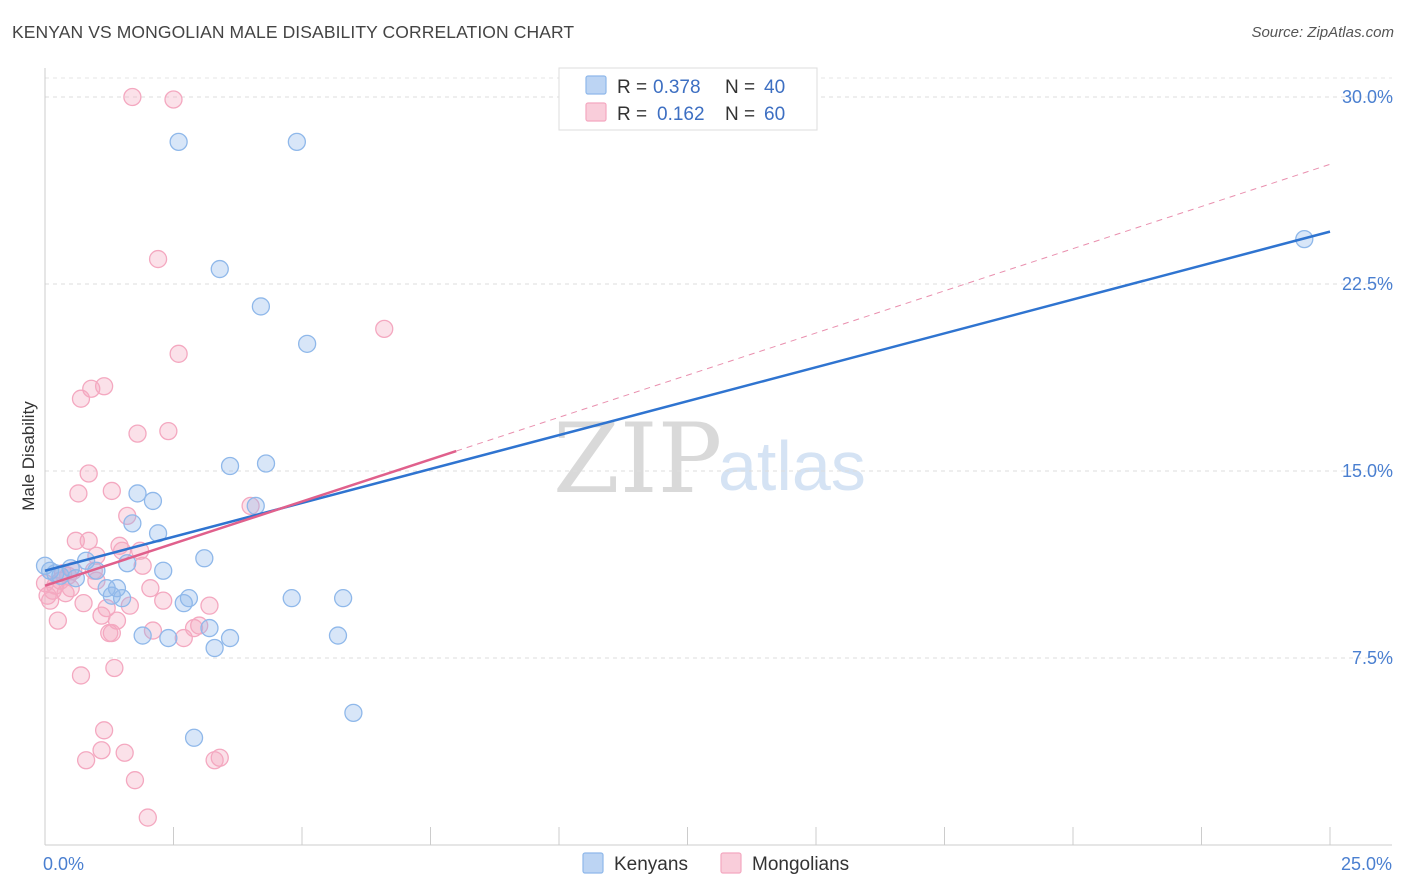 The height and width of the screenshot is (892, 1406). What do you see at coordinates (688, 99) in the screenshot?
I see `correlation-legend: R = 0.378 N = 40 R = 0.162 N = 60` at bounding box center [688, 99].